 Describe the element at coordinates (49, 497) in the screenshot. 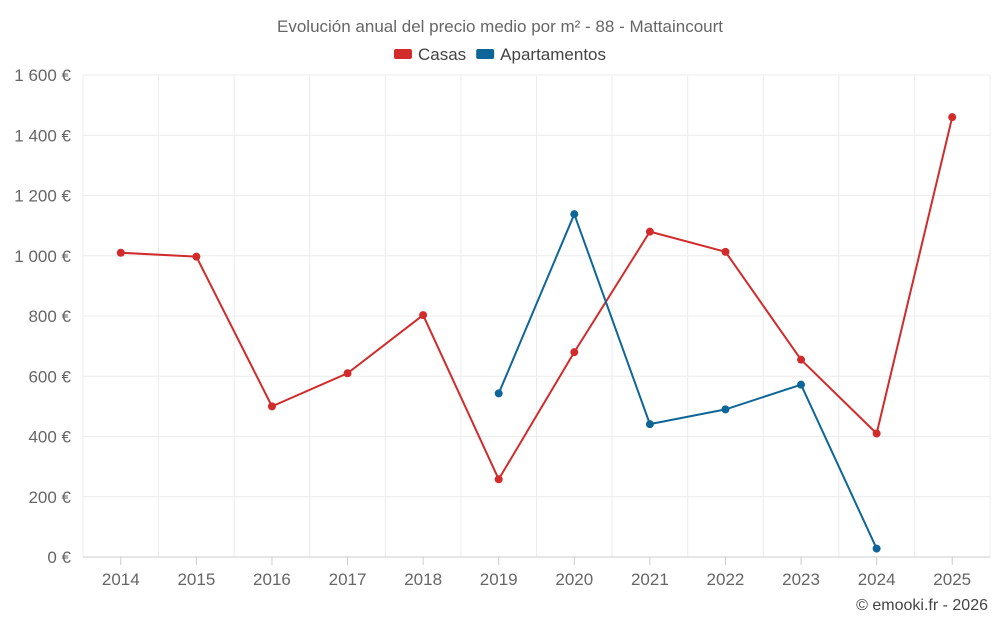

I see `y-tick-label: 200 €` at that location.